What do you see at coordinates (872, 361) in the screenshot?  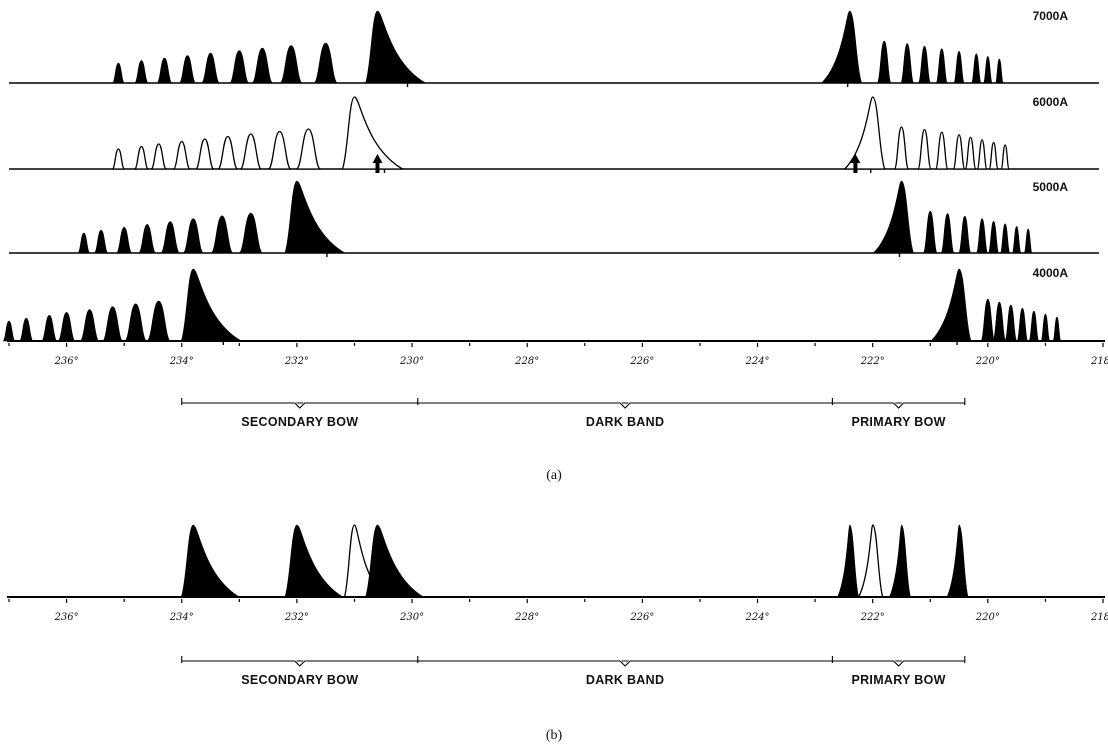 I see `panel-a-tick-label: 222°` at bounding box center [872, 361].